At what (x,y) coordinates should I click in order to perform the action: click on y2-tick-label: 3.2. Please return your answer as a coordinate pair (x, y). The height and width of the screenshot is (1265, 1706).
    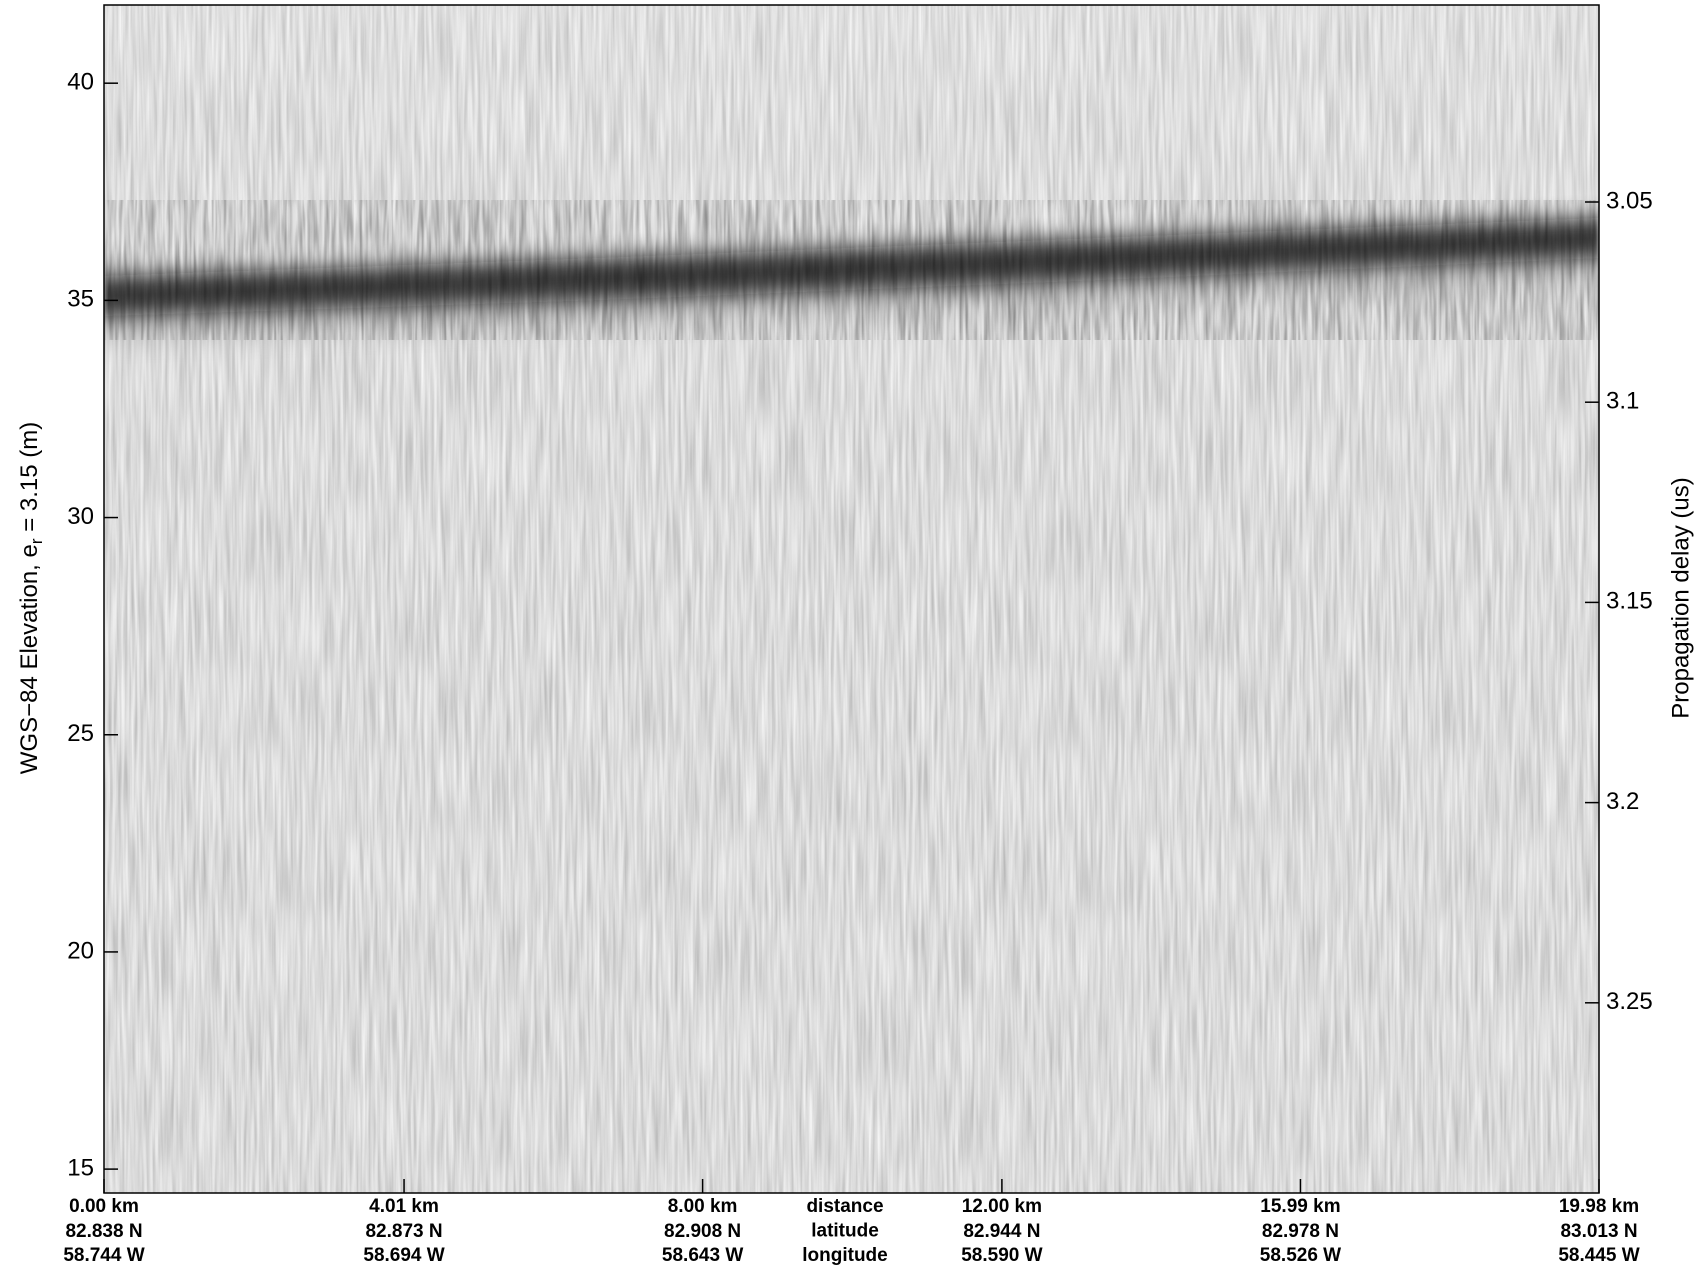
    Looking at the image, I should click on (1622, 801).